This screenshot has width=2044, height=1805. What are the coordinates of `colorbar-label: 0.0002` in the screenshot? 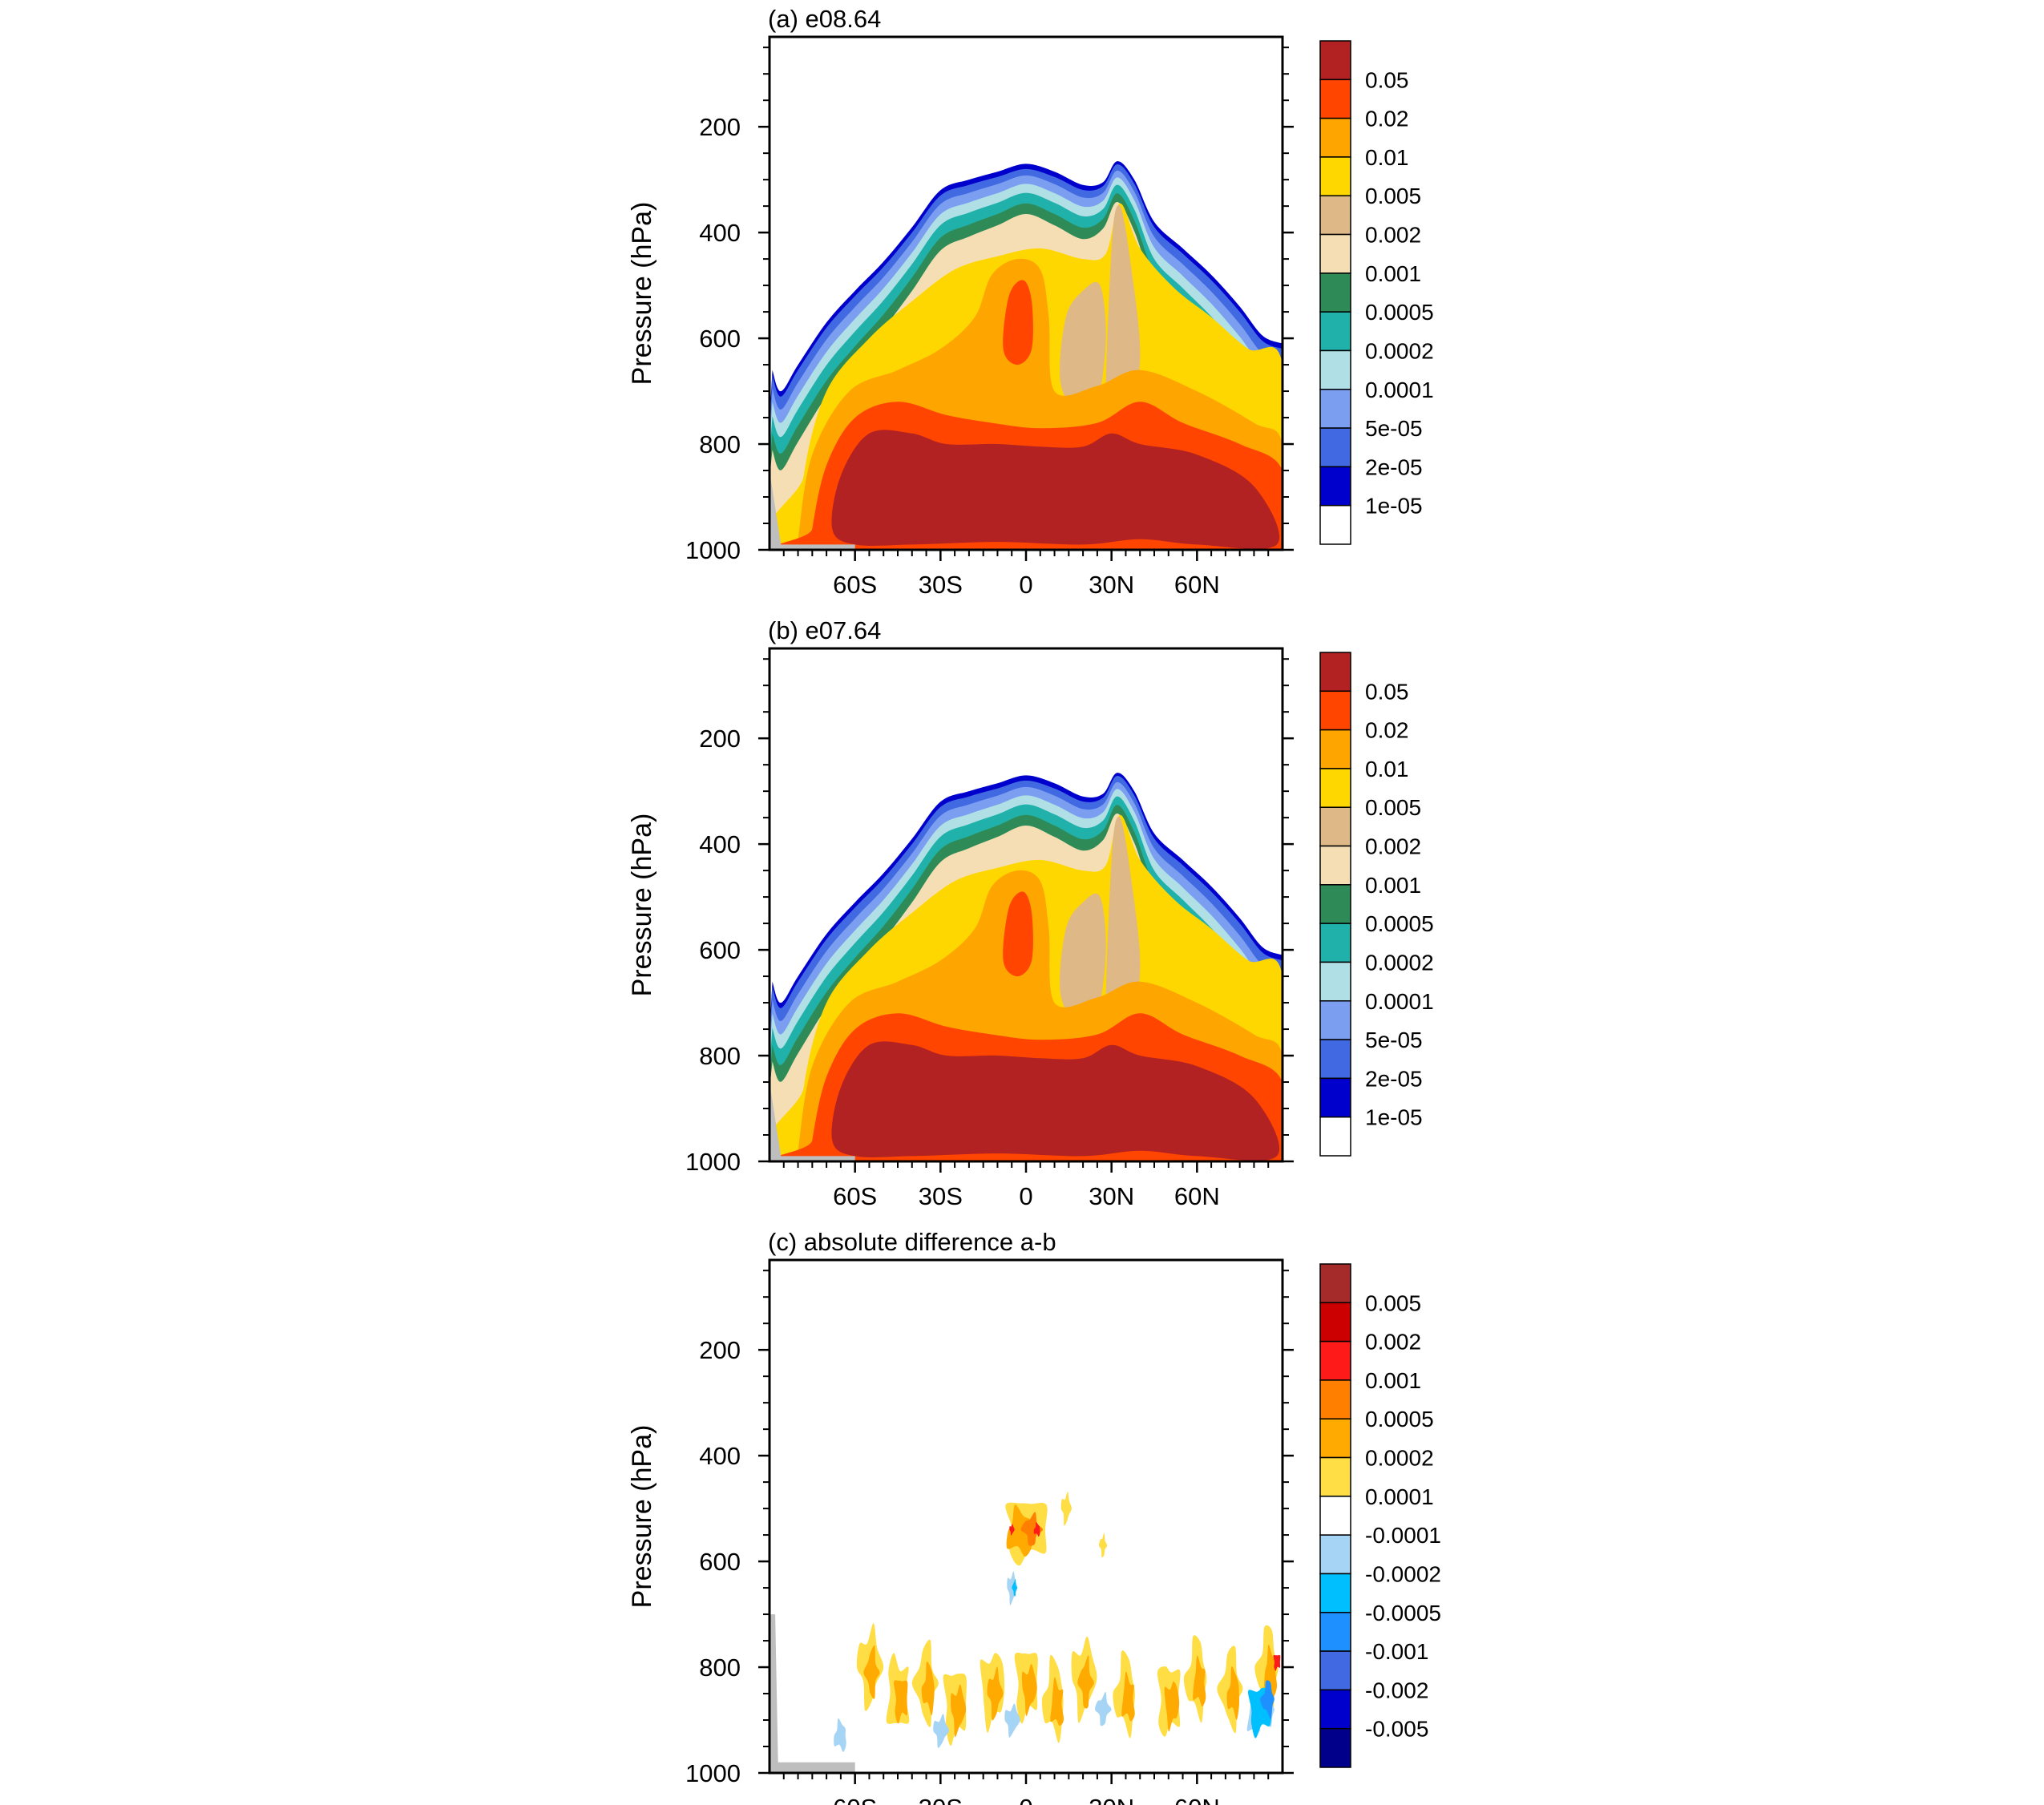 It's located at (1399, 962).